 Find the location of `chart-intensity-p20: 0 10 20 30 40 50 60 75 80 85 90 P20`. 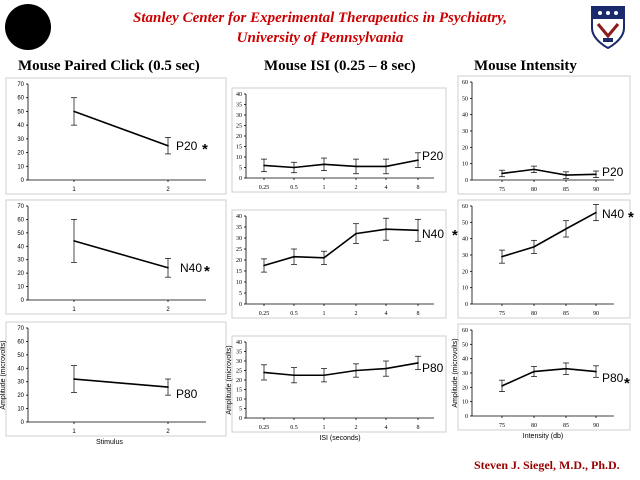

chart-intensity-p20: 0 10 20 30 40 50 60 75 80 85 90 P20 is located at coordinates (544, 135).